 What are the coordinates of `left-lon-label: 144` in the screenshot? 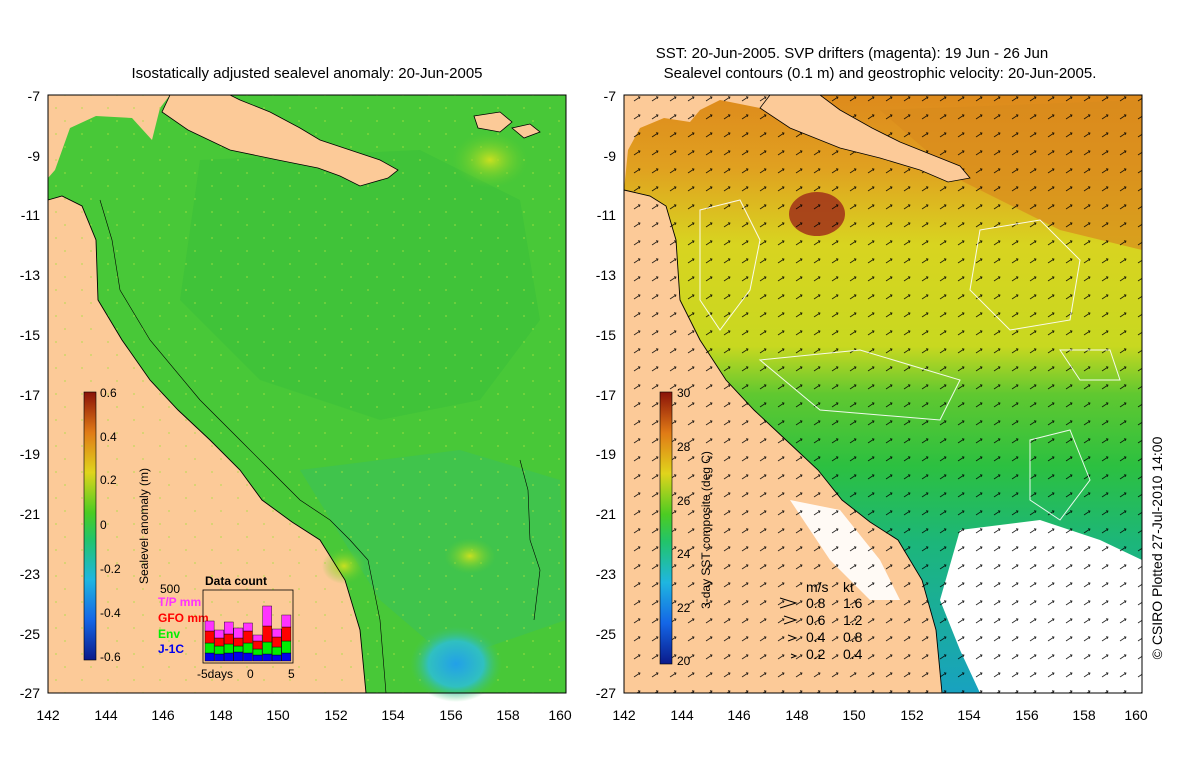 It's located at (106, 715).